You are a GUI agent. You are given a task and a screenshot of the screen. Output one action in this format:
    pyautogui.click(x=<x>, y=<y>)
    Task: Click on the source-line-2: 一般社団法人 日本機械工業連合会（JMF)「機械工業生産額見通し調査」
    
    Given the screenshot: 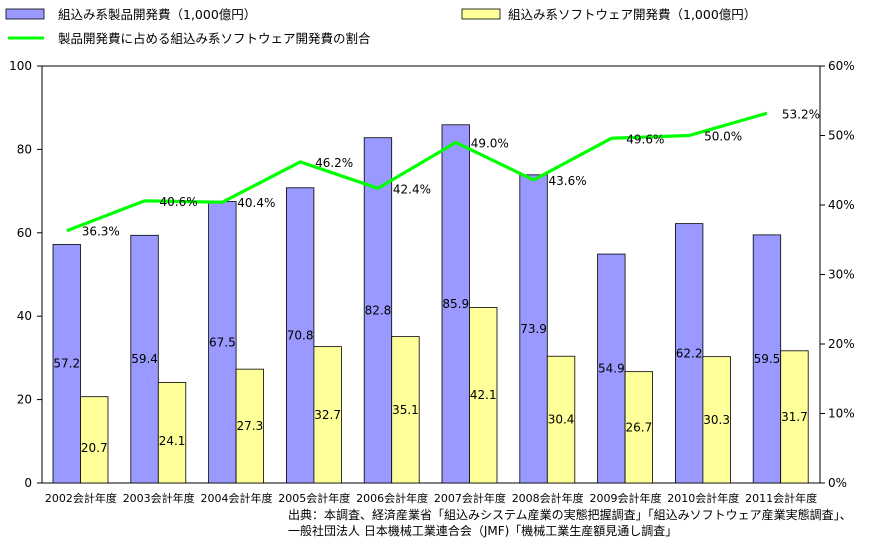 What is the action you would take?
    pyautogui.click(x=482, y=530)
    